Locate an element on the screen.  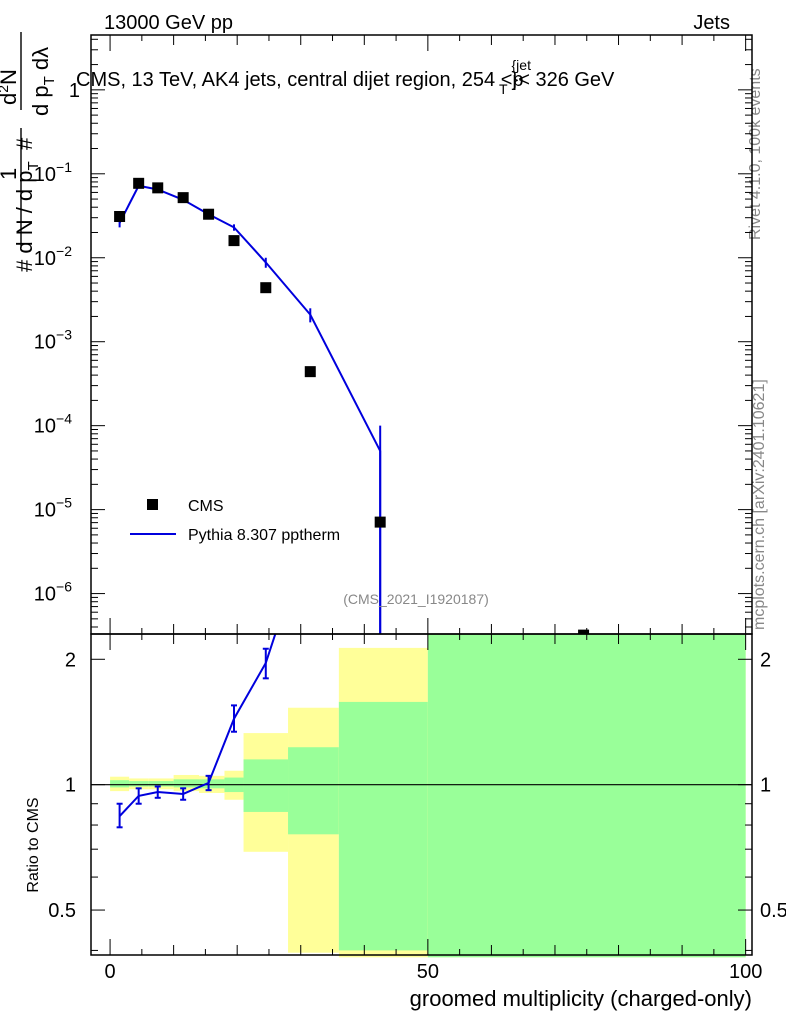
main-ylabel: # d N / d pT 1 # d2N d pT dλ is located at coordinates (29, 152).